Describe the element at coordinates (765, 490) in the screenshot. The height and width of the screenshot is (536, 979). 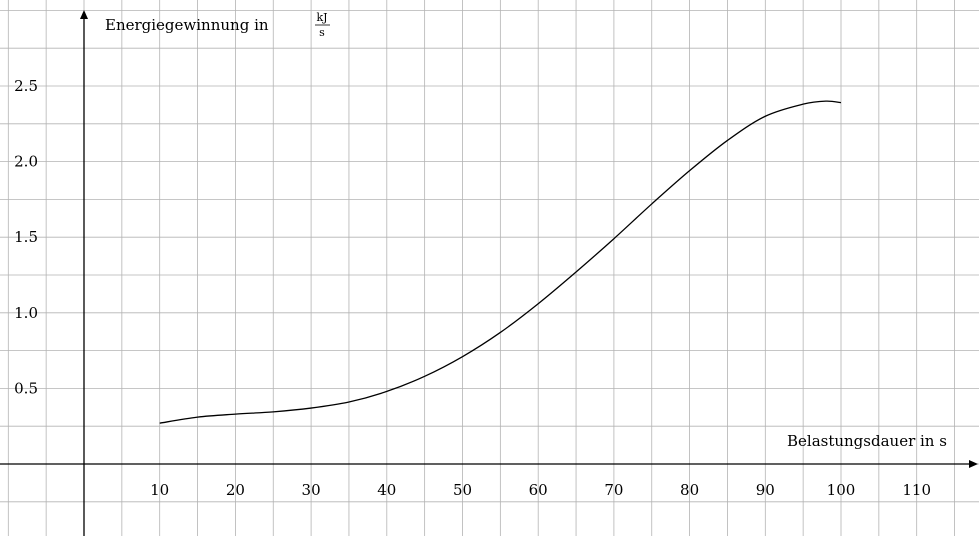
I see `x-tick-label: 90` at that location.